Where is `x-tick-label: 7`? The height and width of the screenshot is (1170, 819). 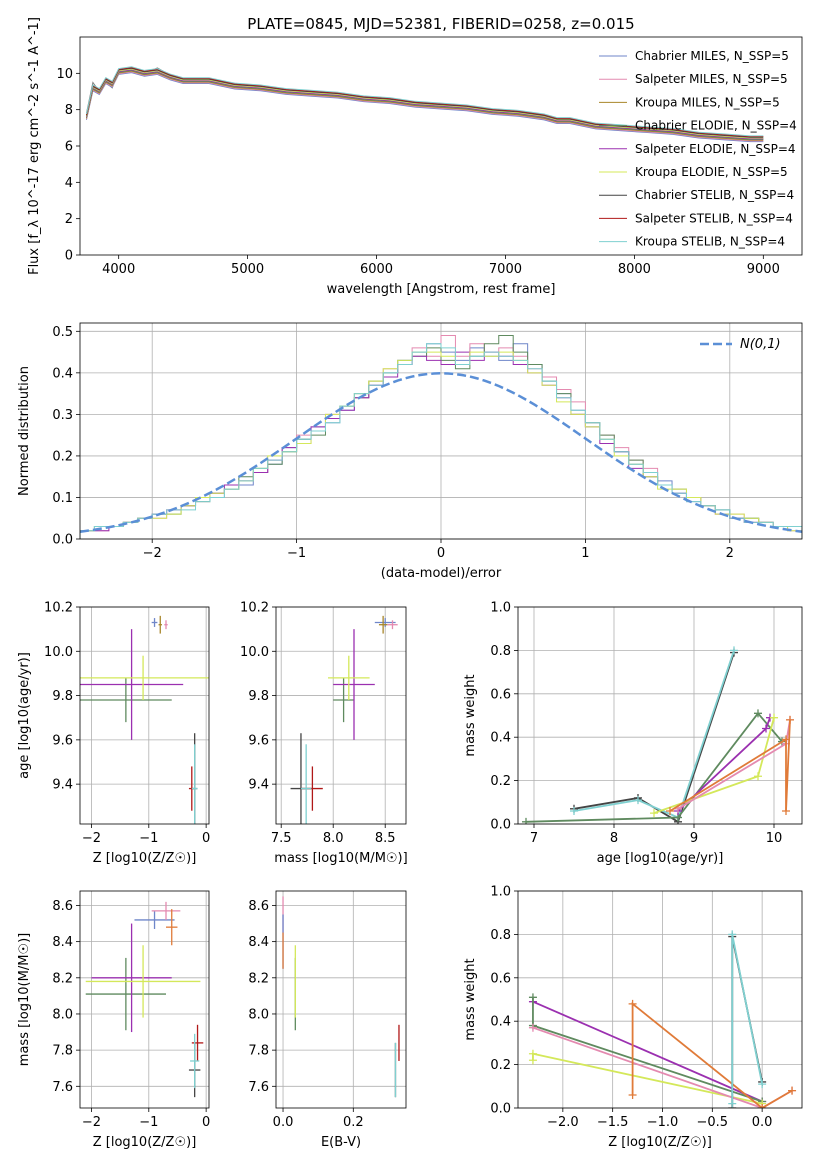 x-tick-label: 7 is located at coordinates (534, 838).